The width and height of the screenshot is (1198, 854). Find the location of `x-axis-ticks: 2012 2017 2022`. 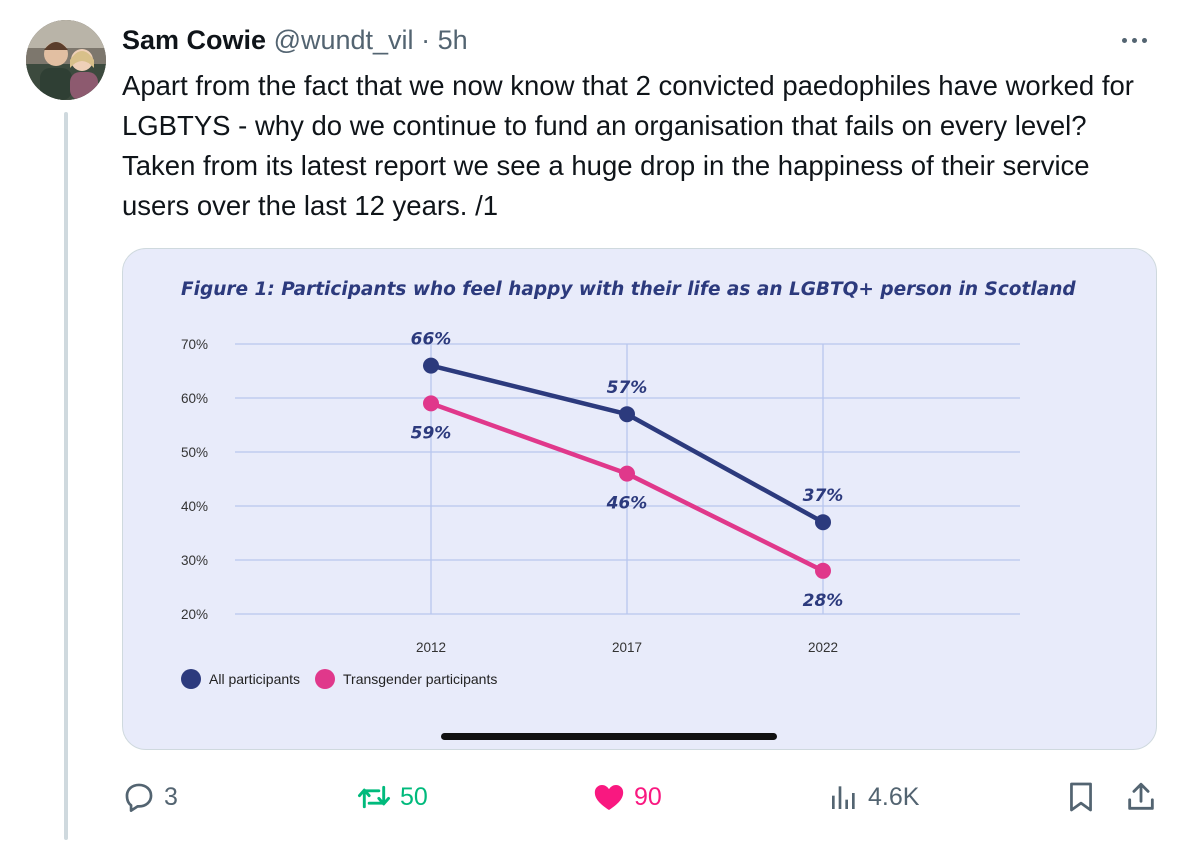

x-axis-ticks: 2012 2017 2022 is located at coordinates (627, 647).